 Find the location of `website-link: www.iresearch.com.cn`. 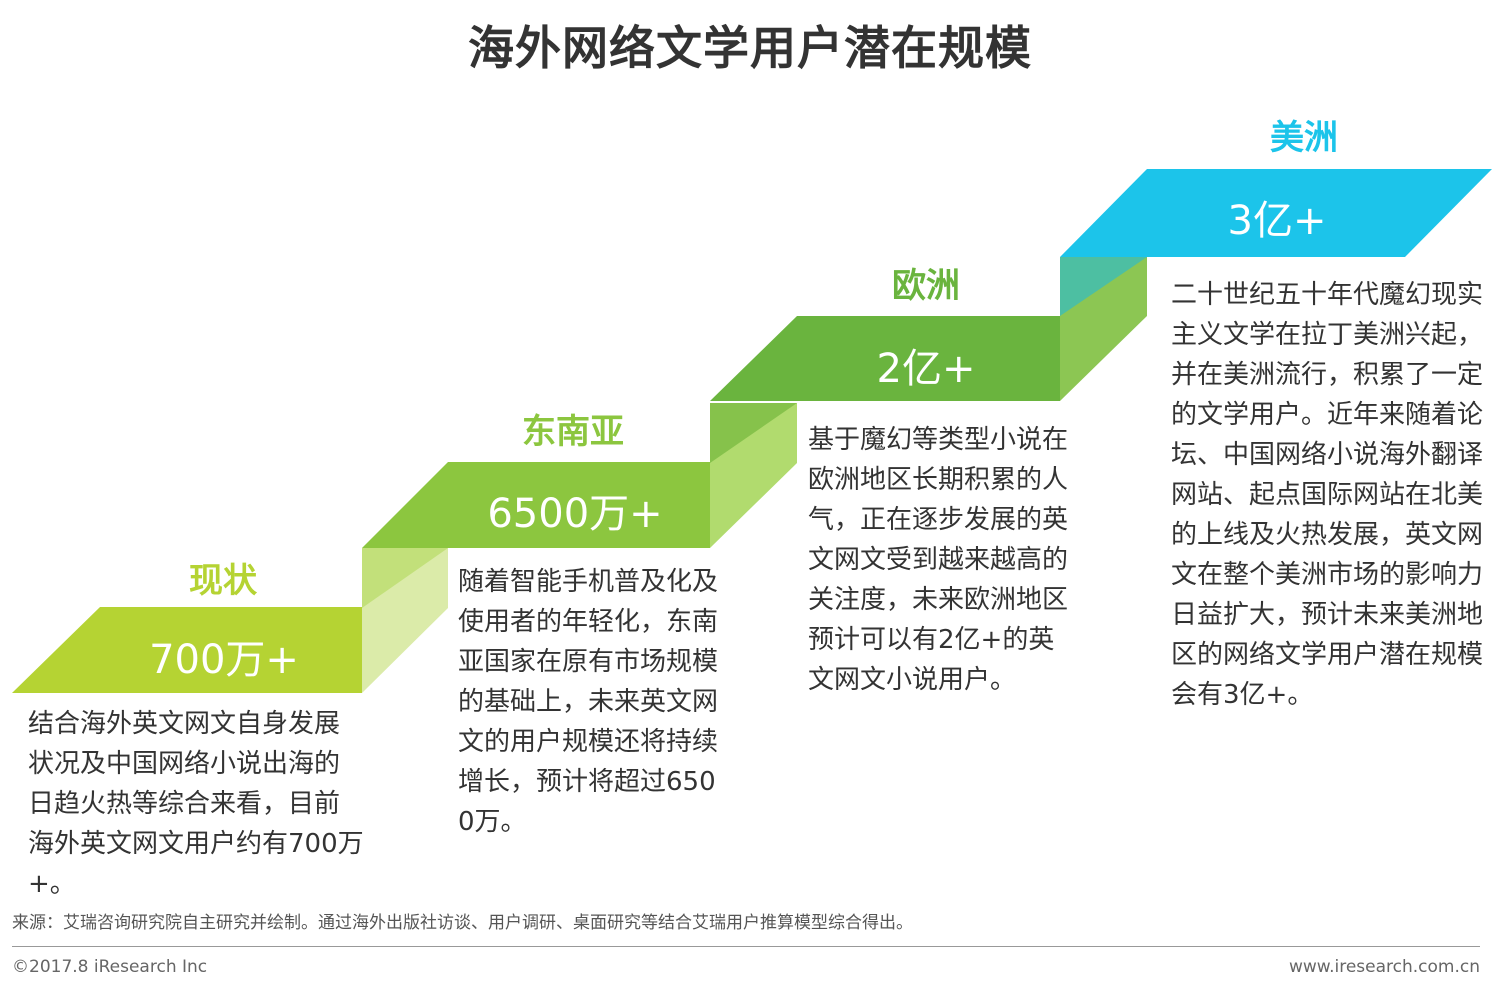

website-link: www.iresearch.com.cn is located at coordinates (1384, 967).